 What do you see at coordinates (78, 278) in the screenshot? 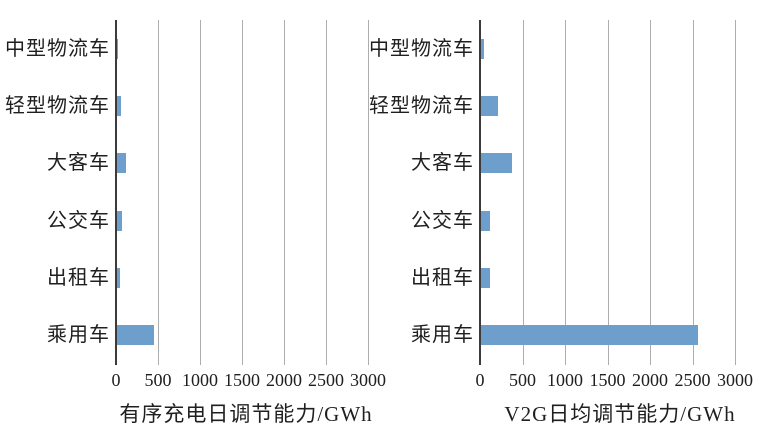
I see `category-label-left-5: 出租车` at bounding box center [78, 278].